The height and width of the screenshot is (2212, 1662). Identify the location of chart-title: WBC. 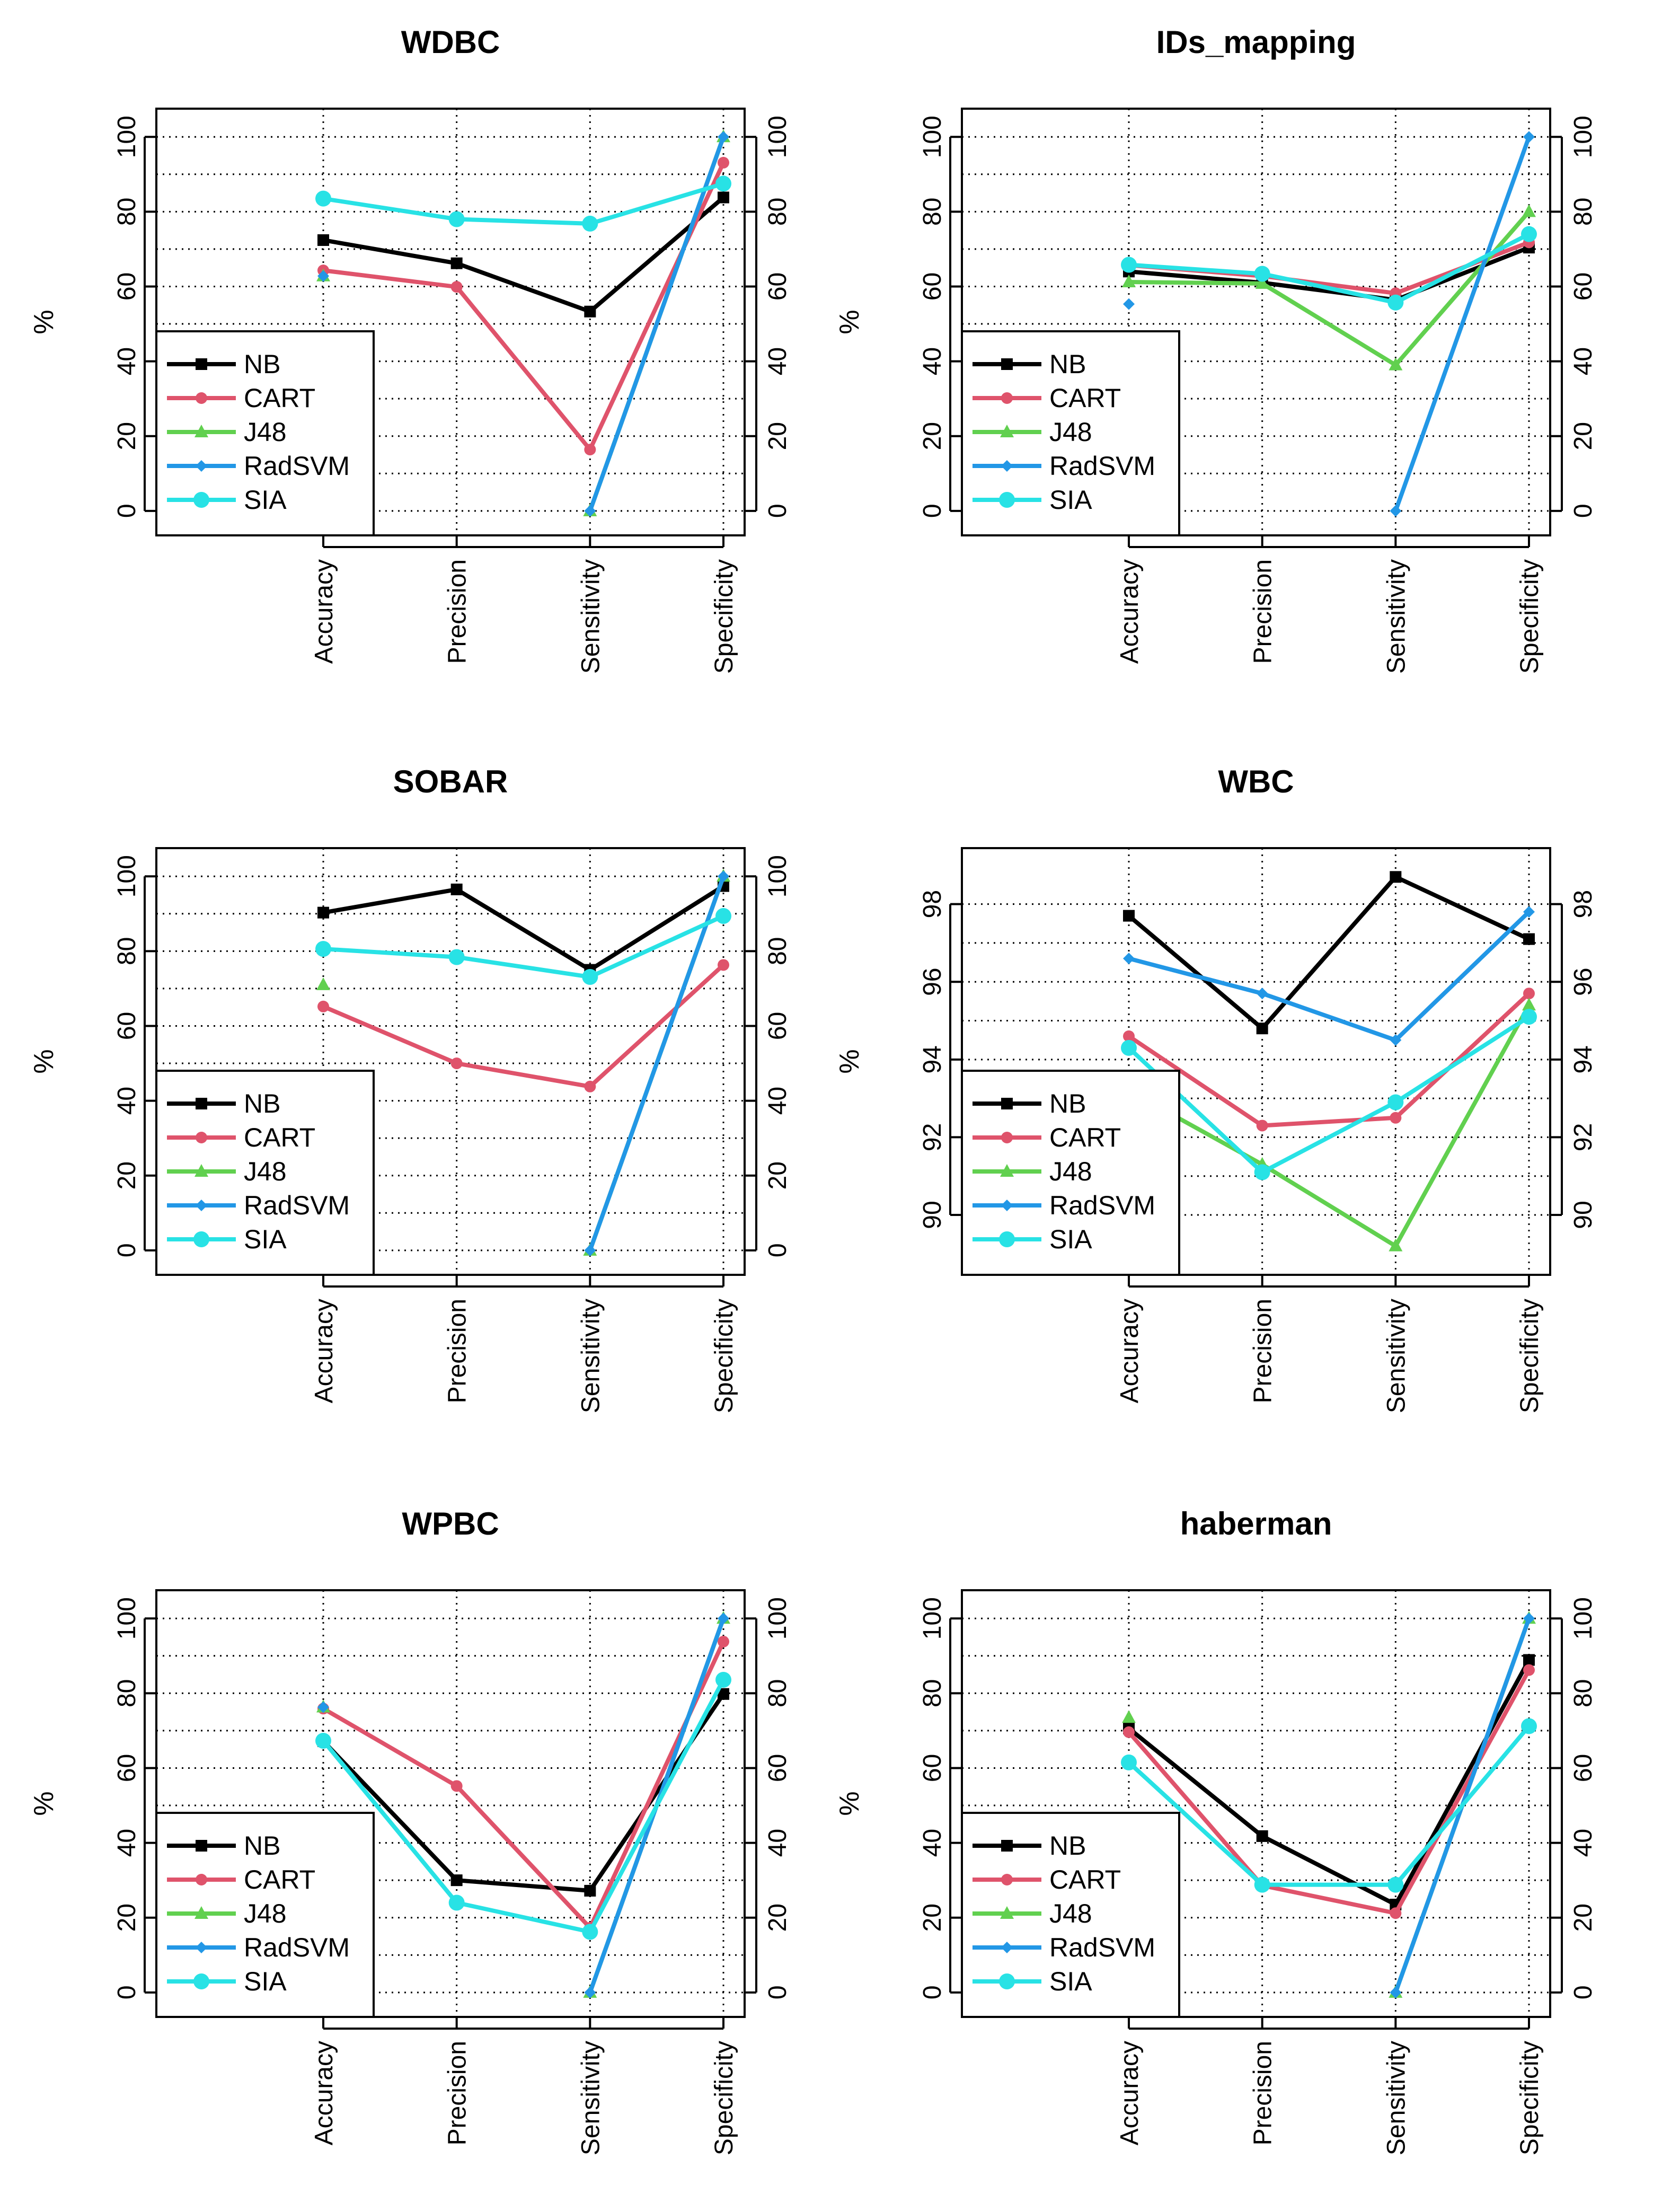
(1256, 781).